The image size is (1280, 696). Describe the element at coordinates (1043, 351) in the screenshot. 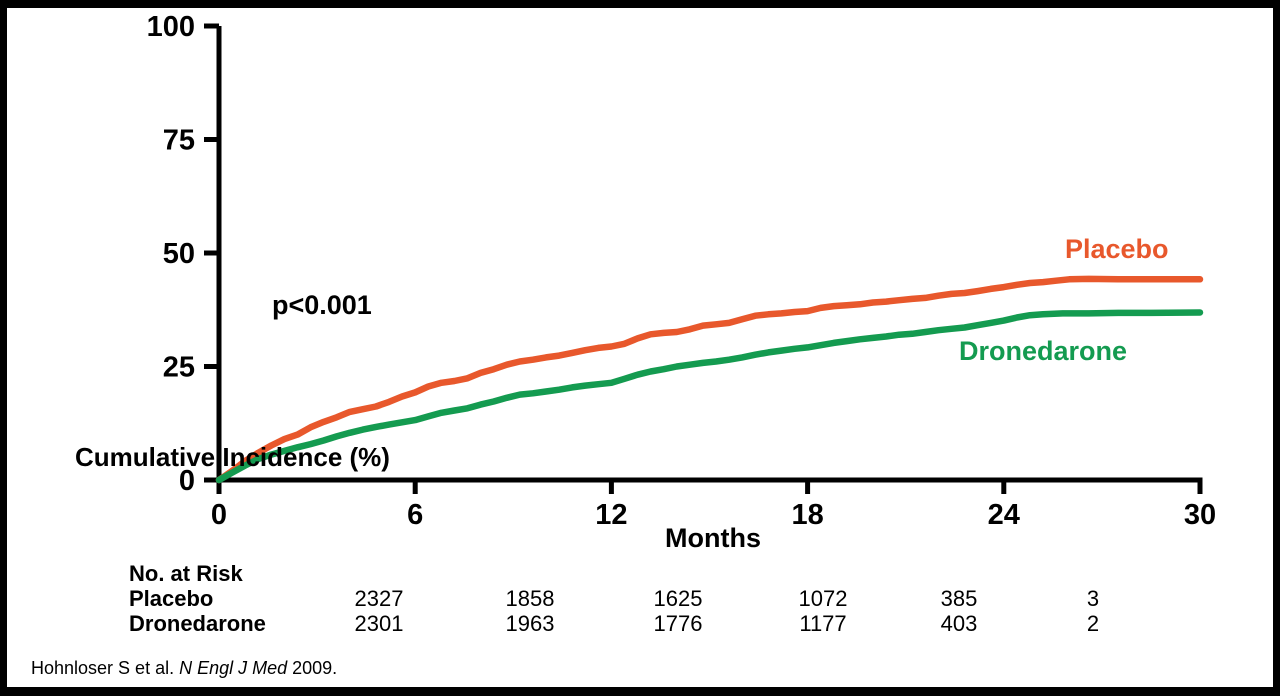

I see `dronedarone-curve-label: Dronedarone` at that location.